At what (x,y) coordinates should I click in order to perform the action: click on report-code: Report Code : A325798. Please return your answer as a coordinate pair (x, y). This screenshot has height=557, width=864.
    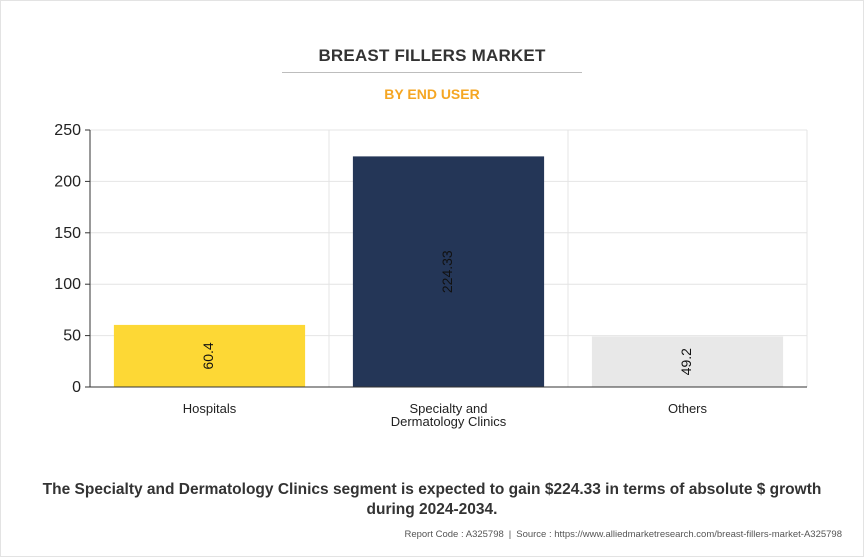
    Looking at the image, I should click on (454, 534).